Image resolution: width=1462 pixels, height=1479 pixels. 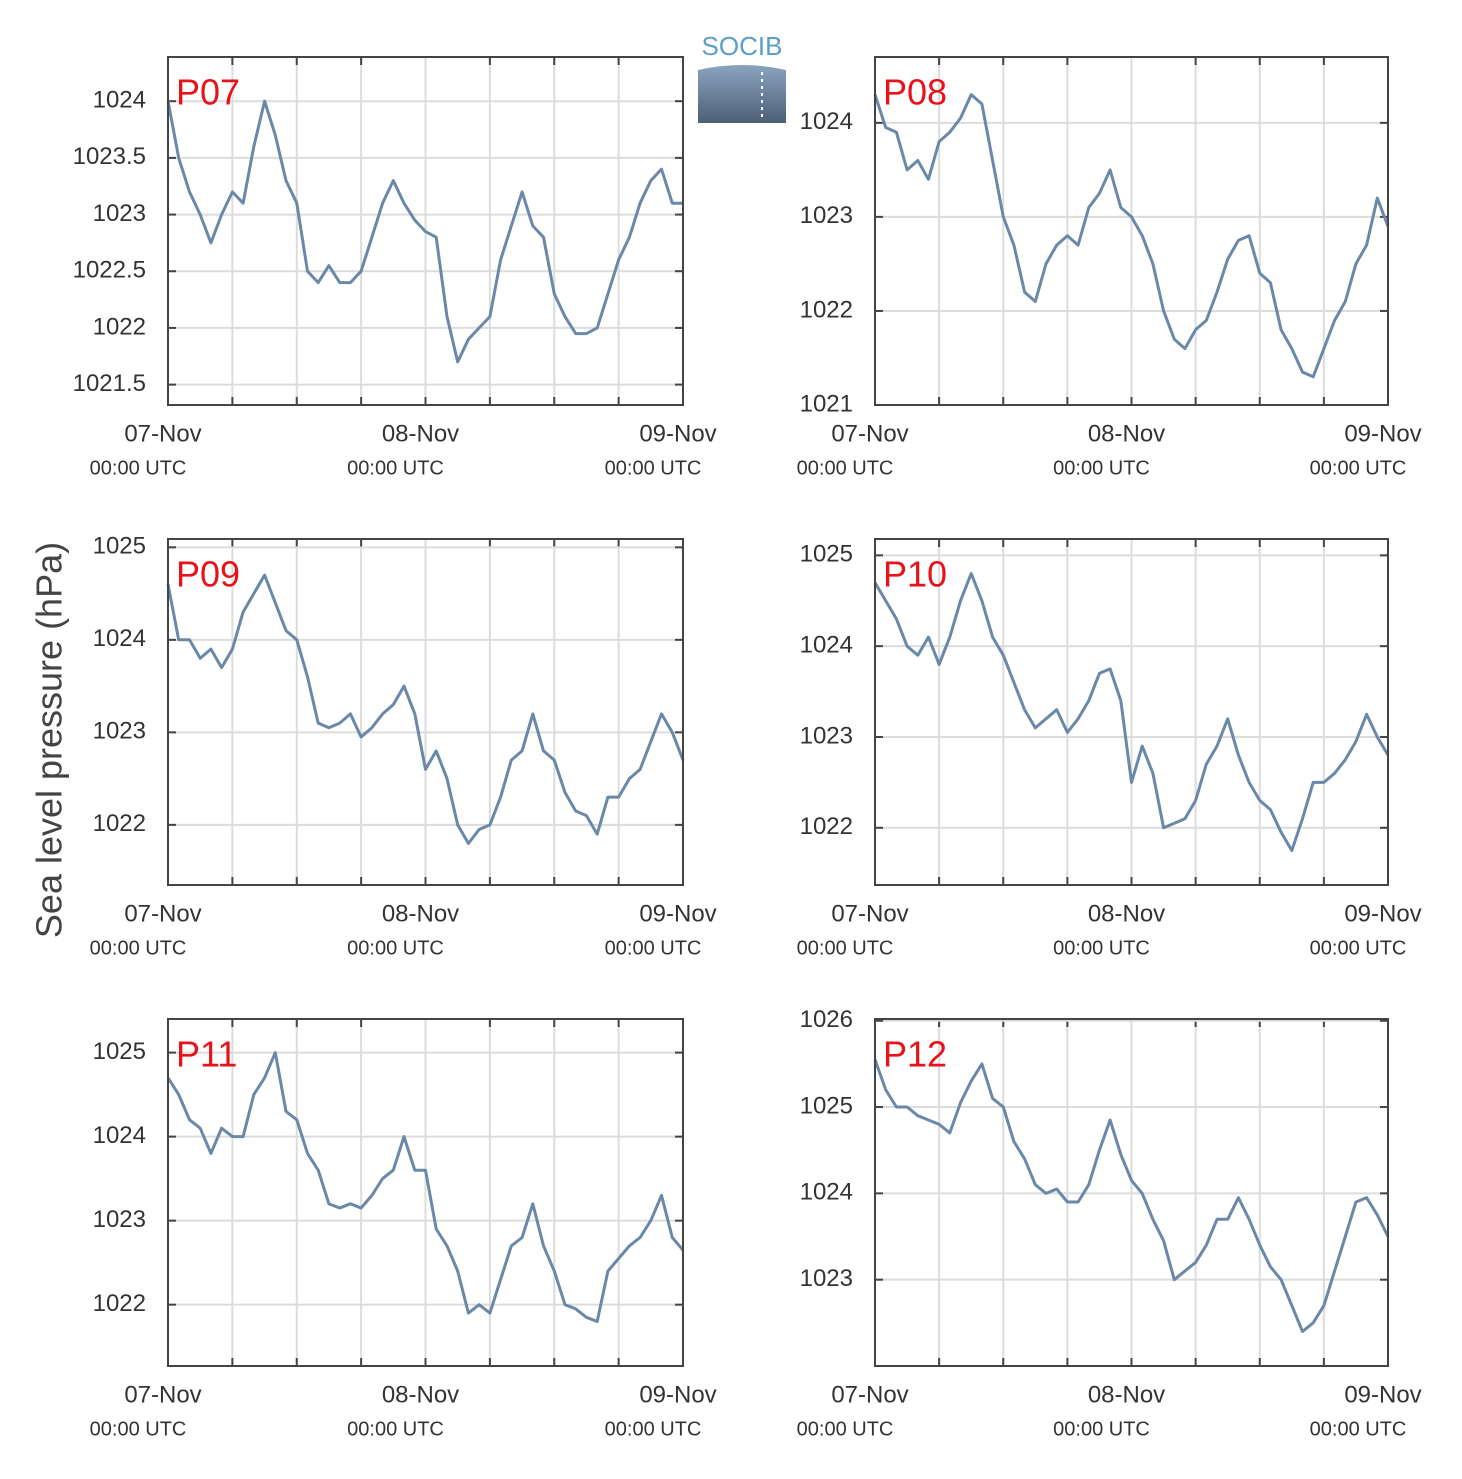 What do you see at coordinates (208, 574) in the screenshot?
I see `panel-title: P09` at bounding box center [208, 574].